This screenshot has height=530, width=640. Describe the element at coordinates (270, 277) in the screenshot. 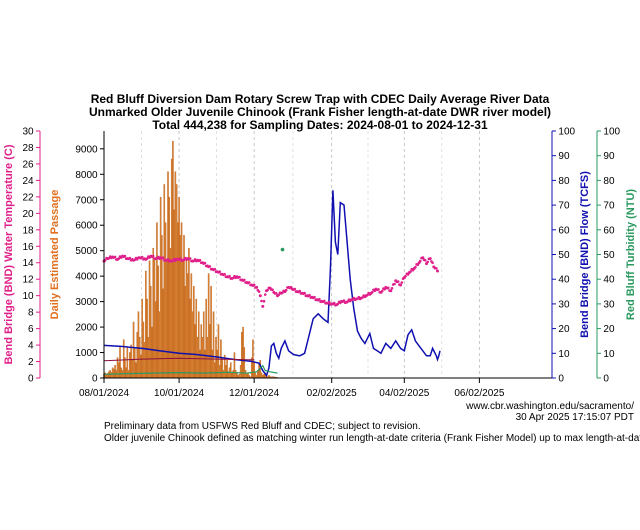

I see `temperature-points` at that location.